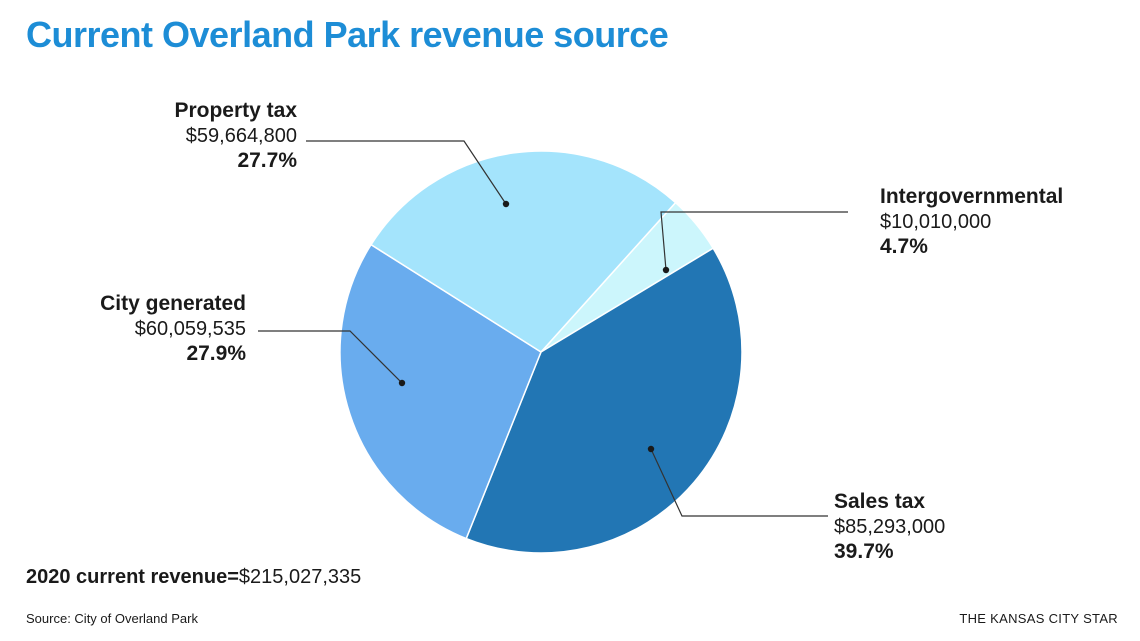  I want to click on slice-name-sales-tax: Sales tax, so click(879, 501).